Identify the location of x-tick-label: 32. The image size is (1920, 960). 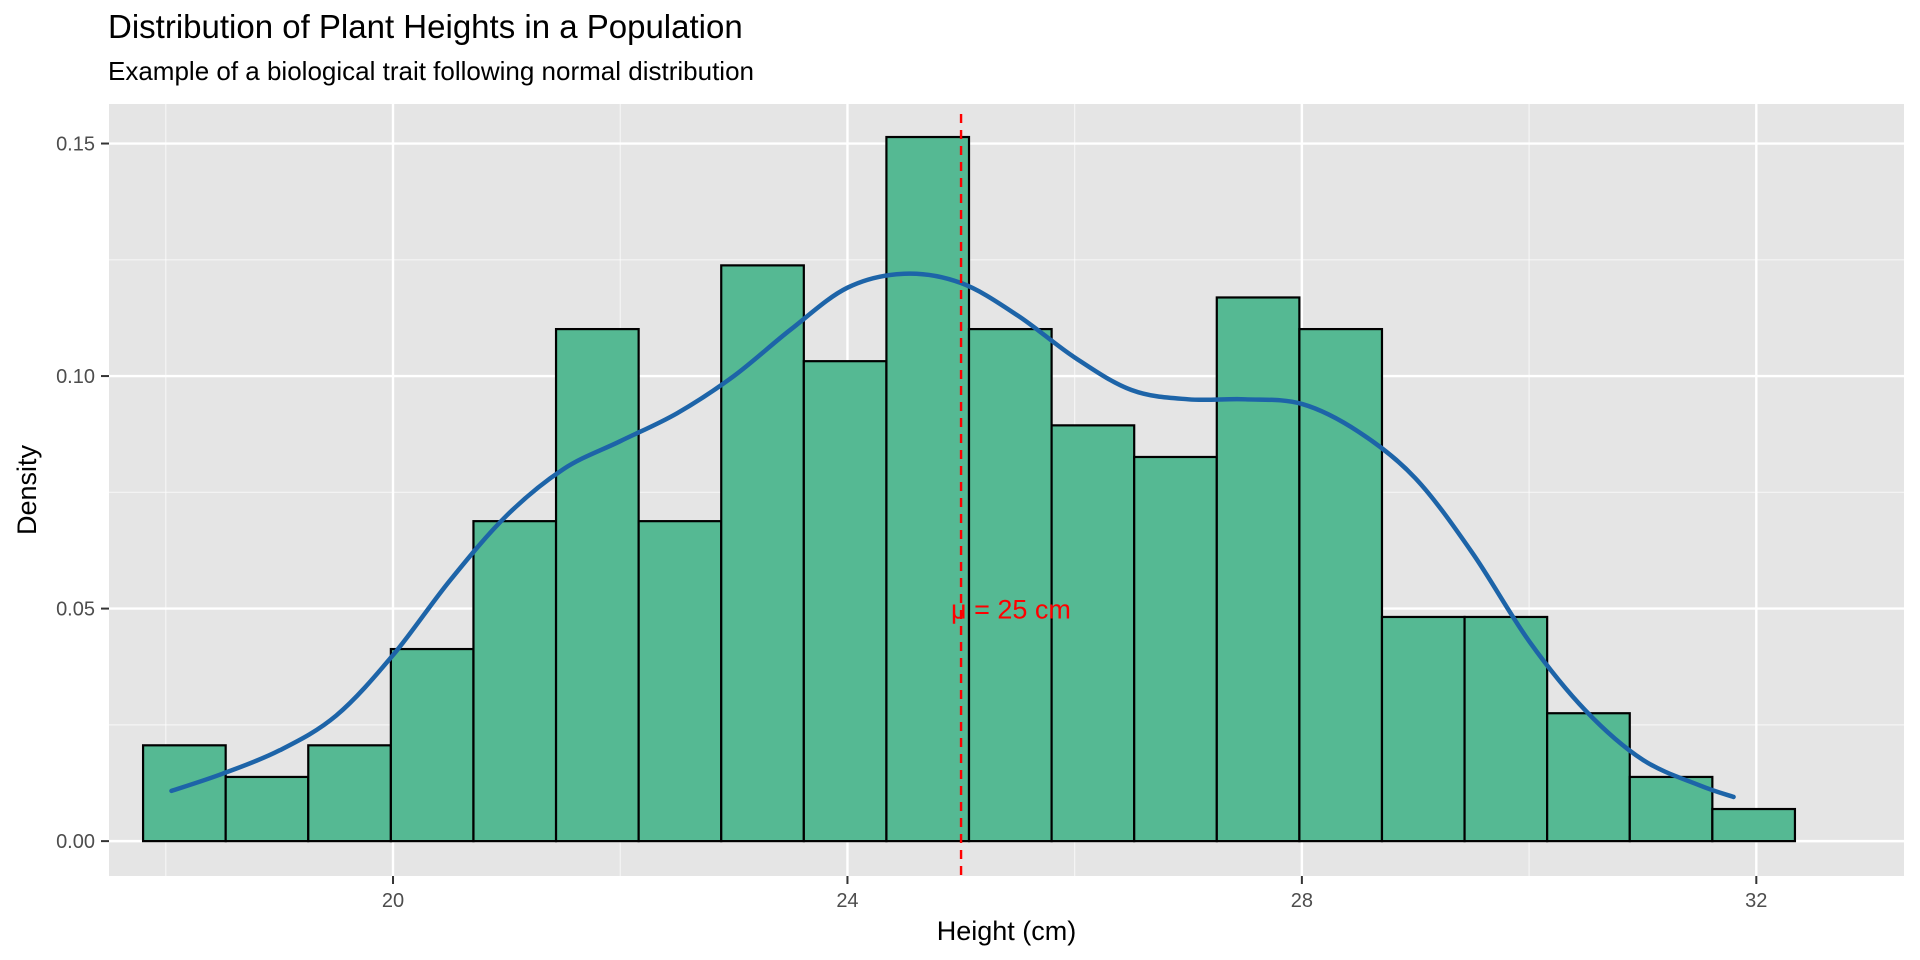
(1756, 901).